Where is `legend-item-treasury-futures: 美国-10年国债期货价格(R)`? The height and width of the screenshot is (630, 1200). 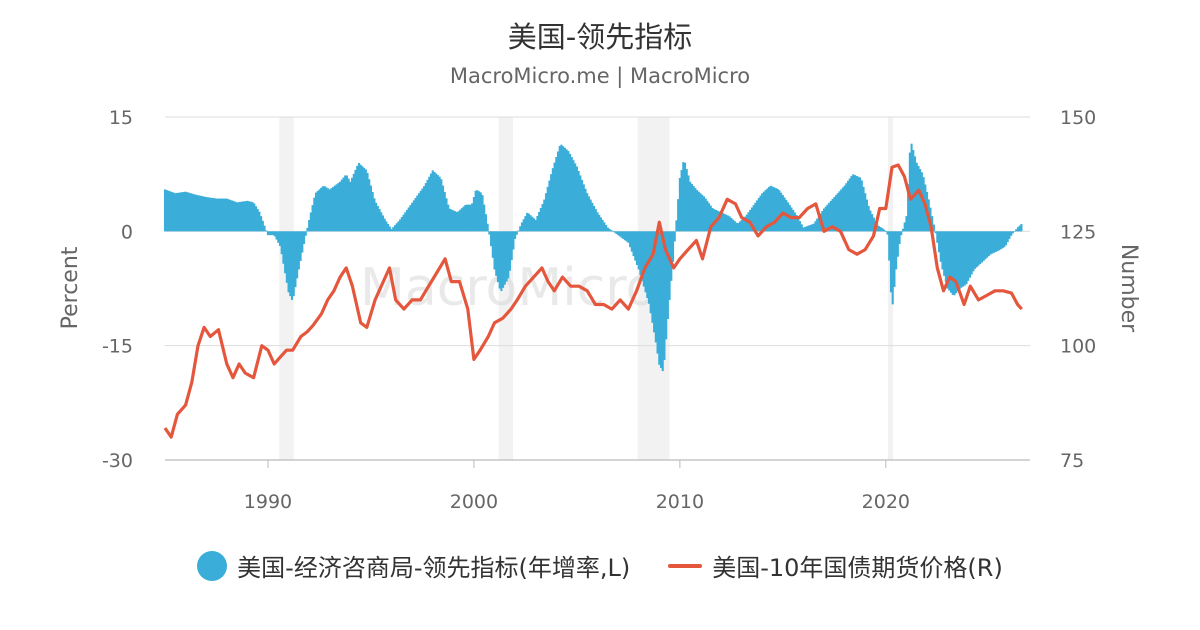 legend-item-treasury-futures: 美国-10年国债期货价格(R) is located at coordinates (835, 565).